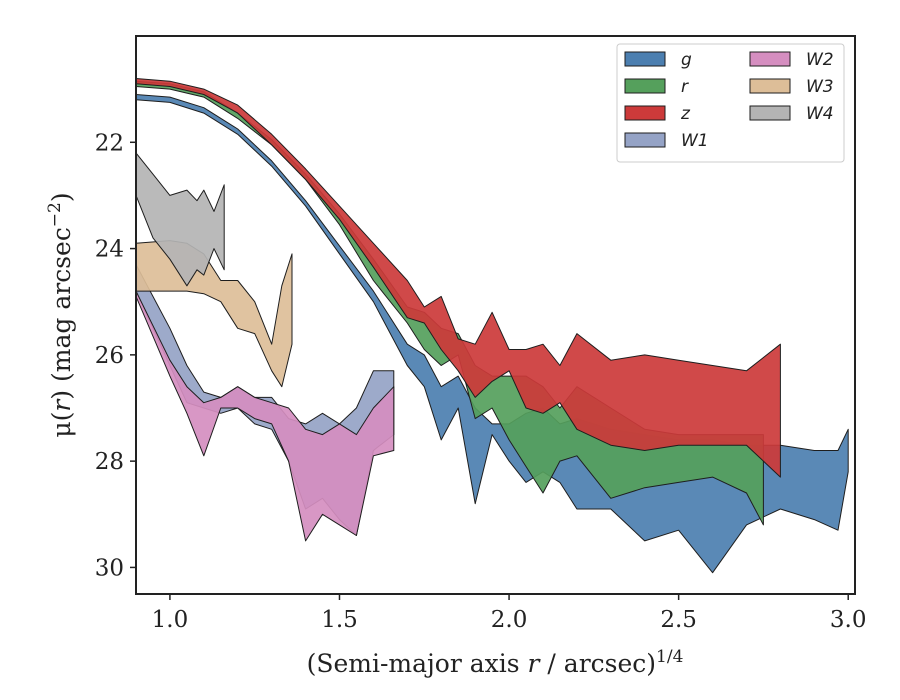 This screenshot has height=700, width=900. Describe the element at coordinates (109, 143) in the screenshot. I see `y-tick-label: 22` at that location.